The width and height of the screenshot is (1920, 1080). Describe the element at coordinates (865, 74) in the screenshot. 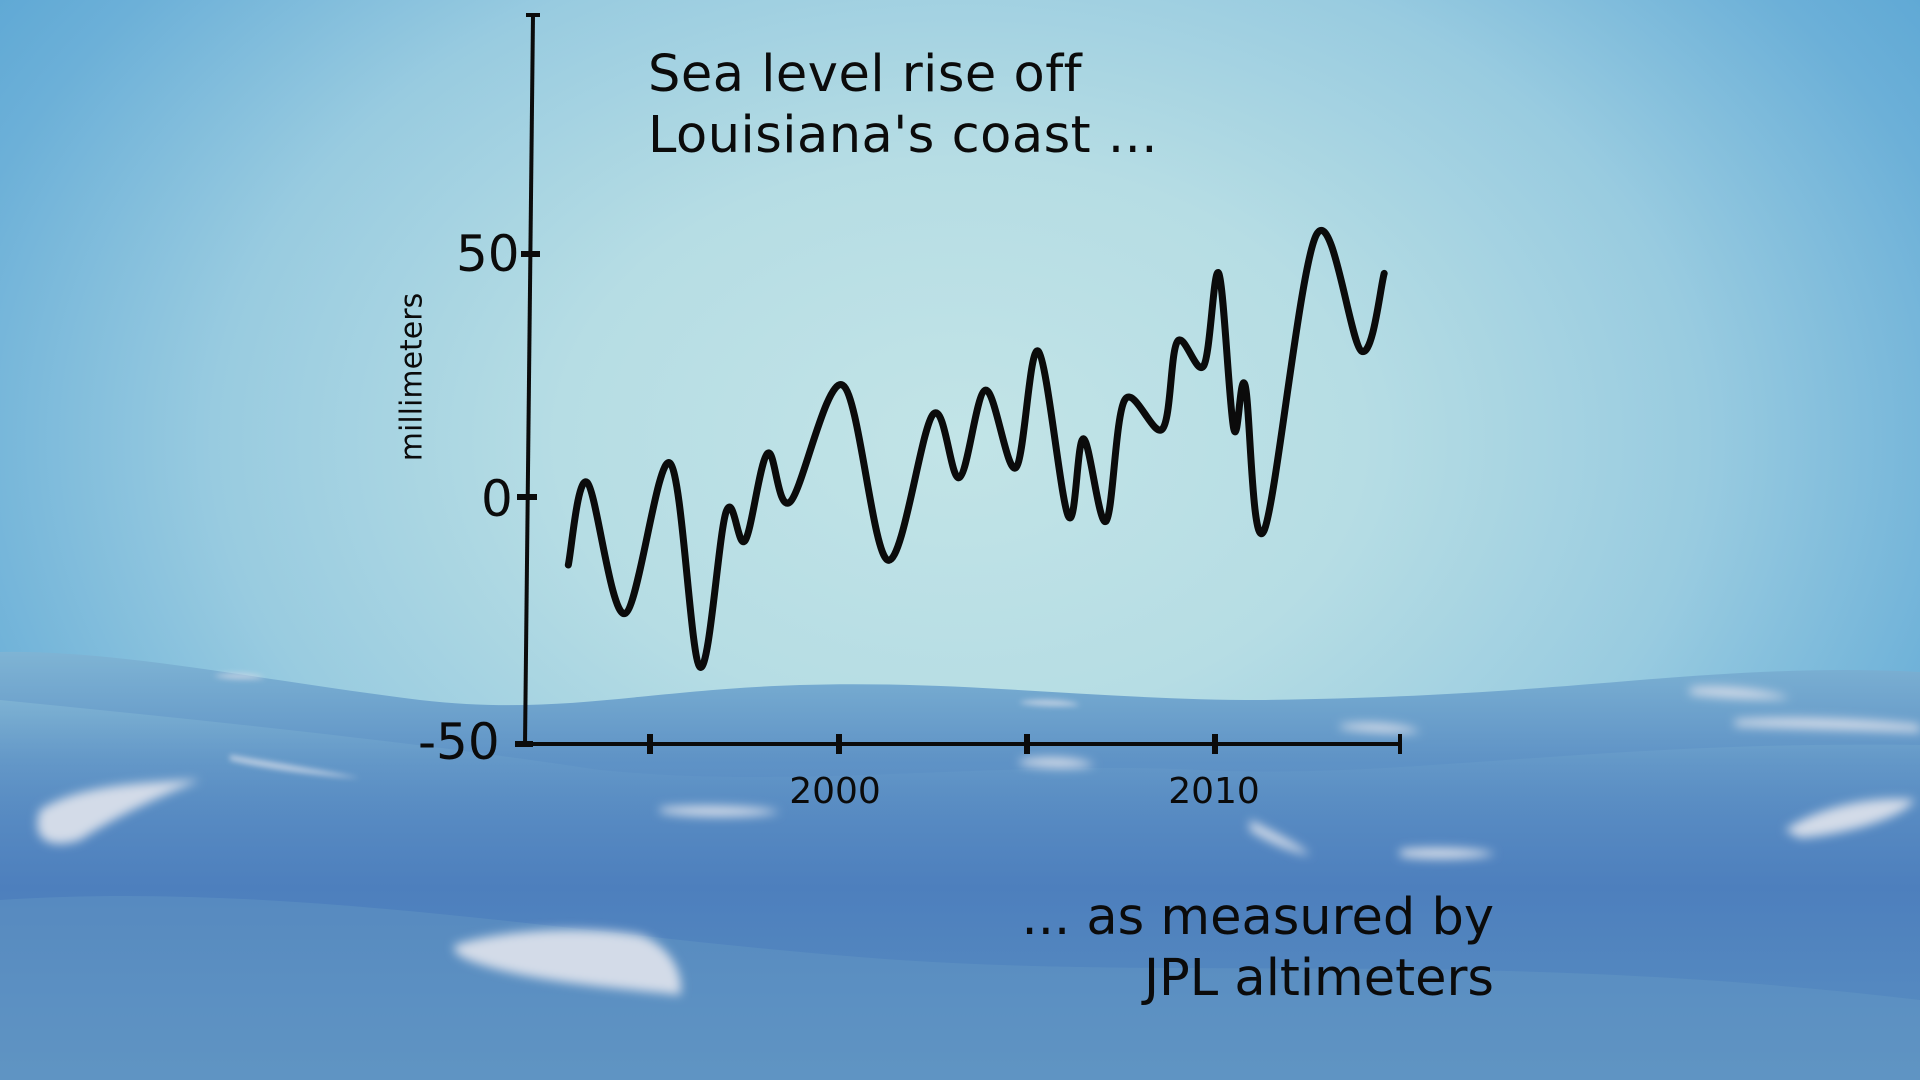

I see `title-line-1: Sea level rise off` at that location.